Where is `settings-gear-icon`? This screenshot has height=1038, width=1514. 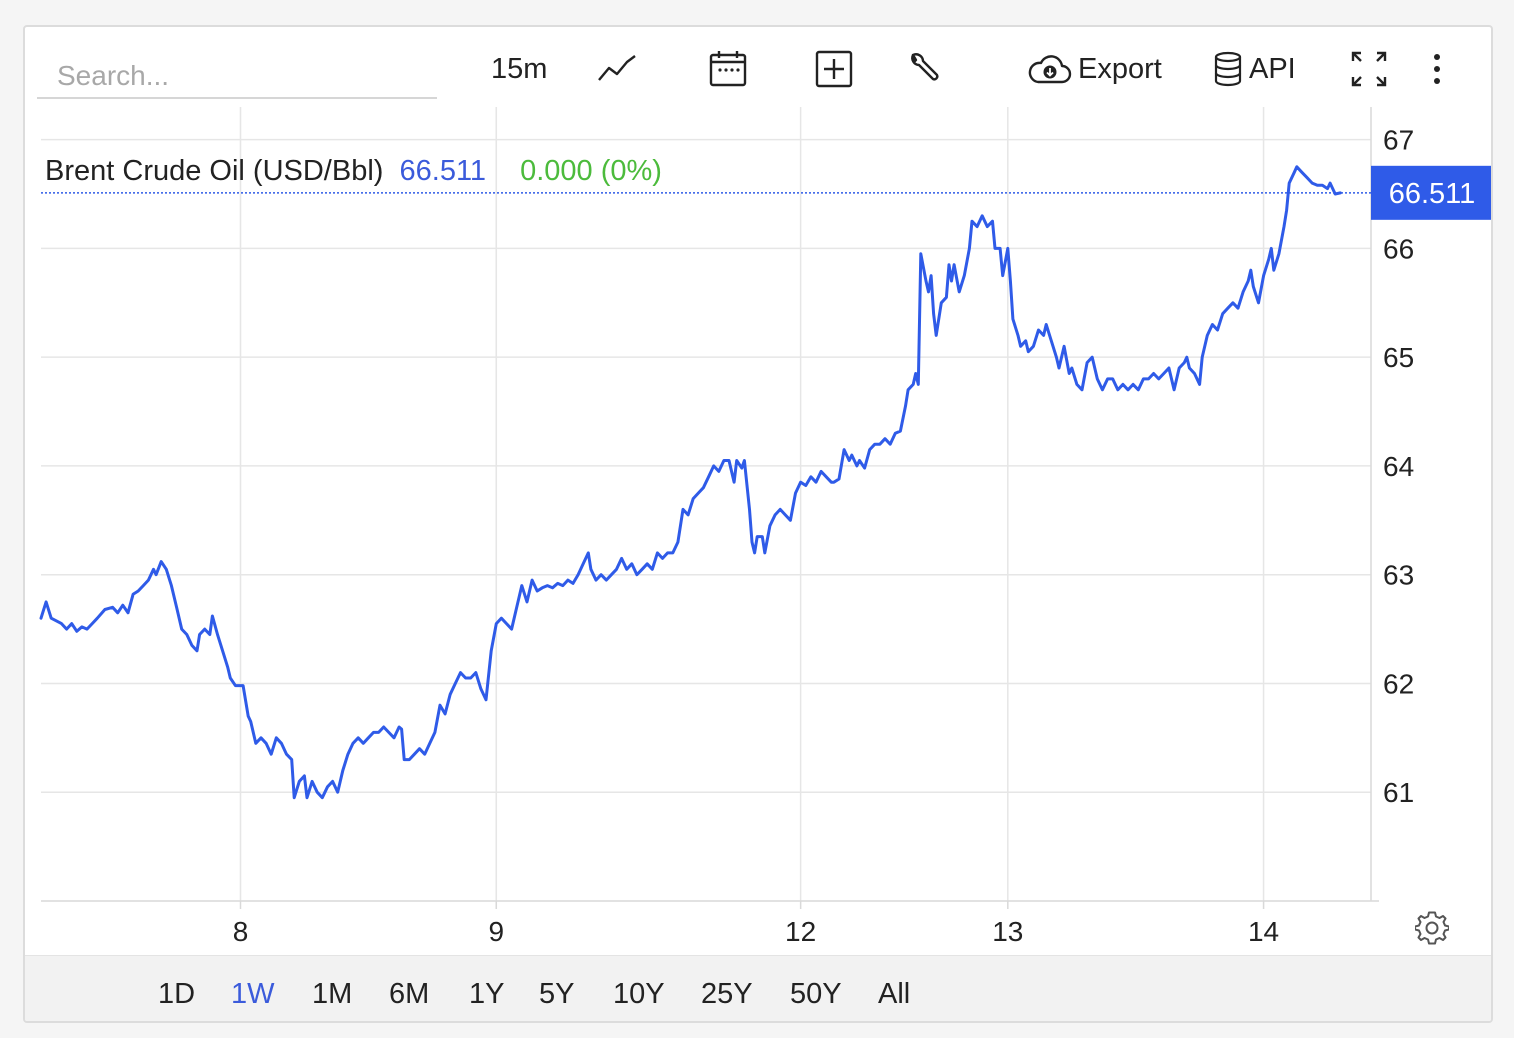 settings-gear-icon is located at coordinates (1432, 928).